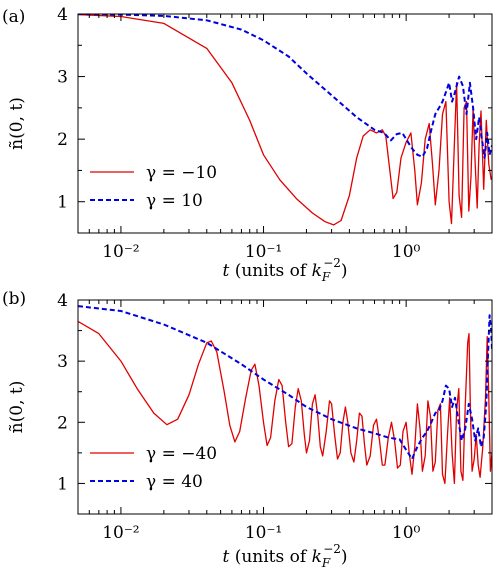 This screenshot has height=569, width=498. What do you see at coordinates (13, 17) in the screenshot?
I see `panel-label: (a)` at bounding box center [13, 17].